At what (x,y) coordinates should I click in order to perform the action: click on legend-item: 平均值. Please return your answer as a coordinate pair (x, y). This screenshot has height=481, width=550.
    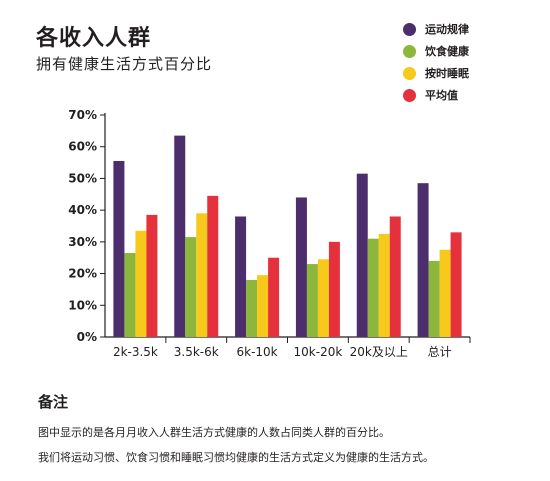
    Looking at the image, I should click on (436, 95).